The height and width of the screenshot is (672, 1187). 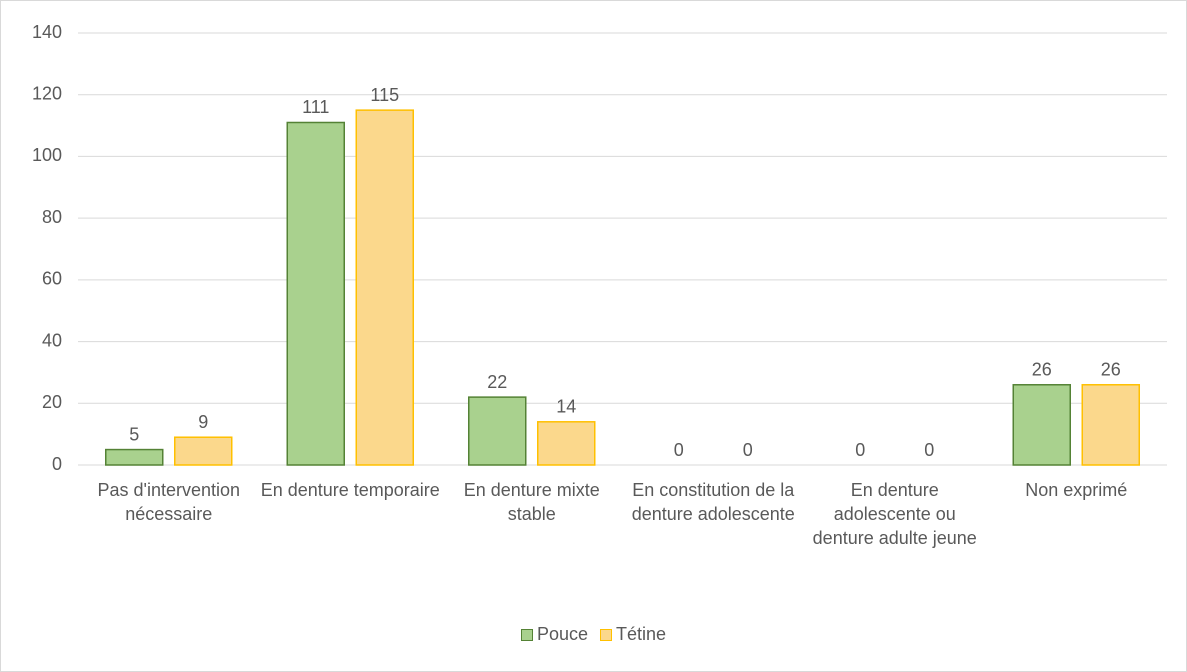 I want to click on y-tick-label: 60, so click(x=52, y=279).